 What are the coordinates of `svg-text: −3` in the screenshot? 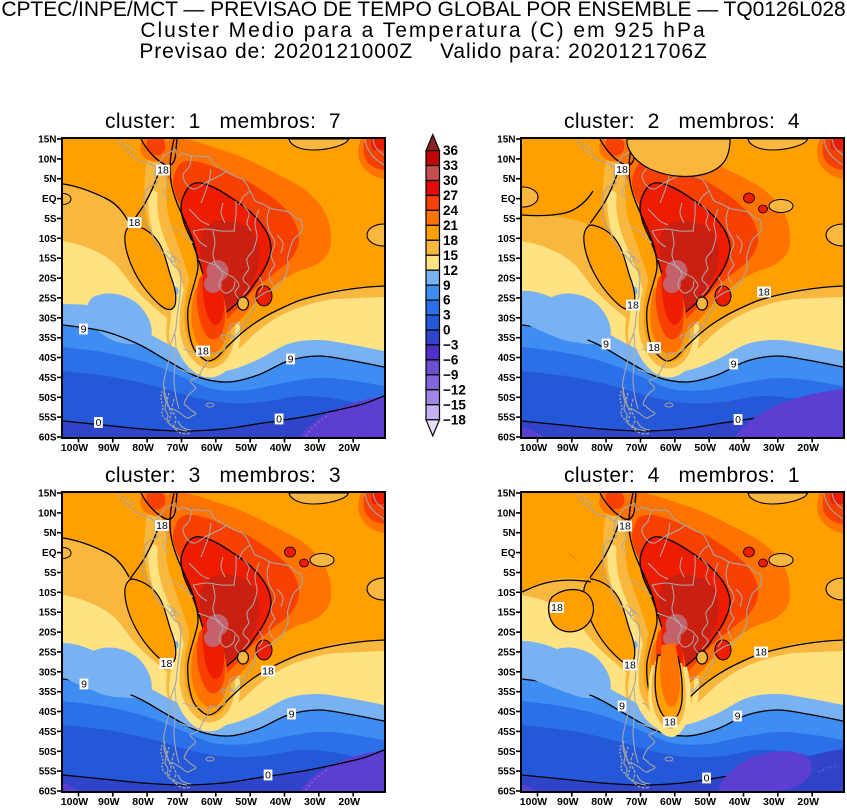 It's located at (451, 345).